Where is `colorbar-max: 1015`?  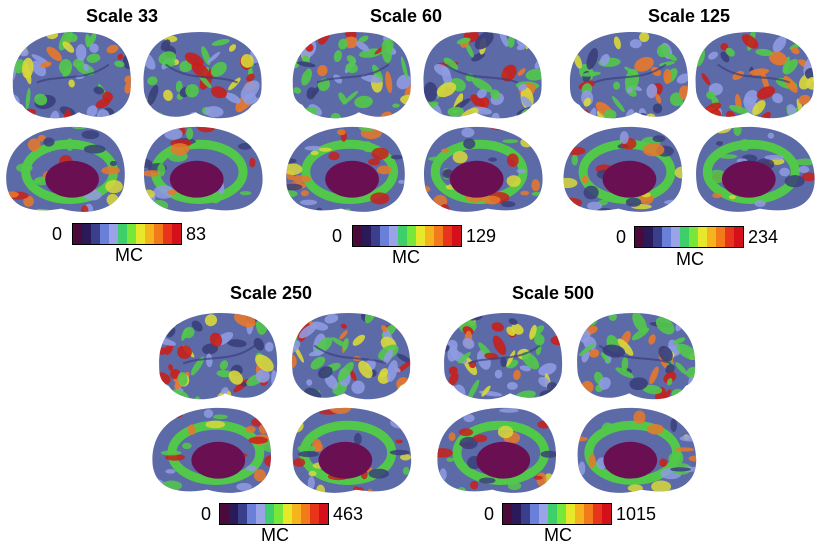
colorbar-max: 1015 is located at coordinates (636, 514).